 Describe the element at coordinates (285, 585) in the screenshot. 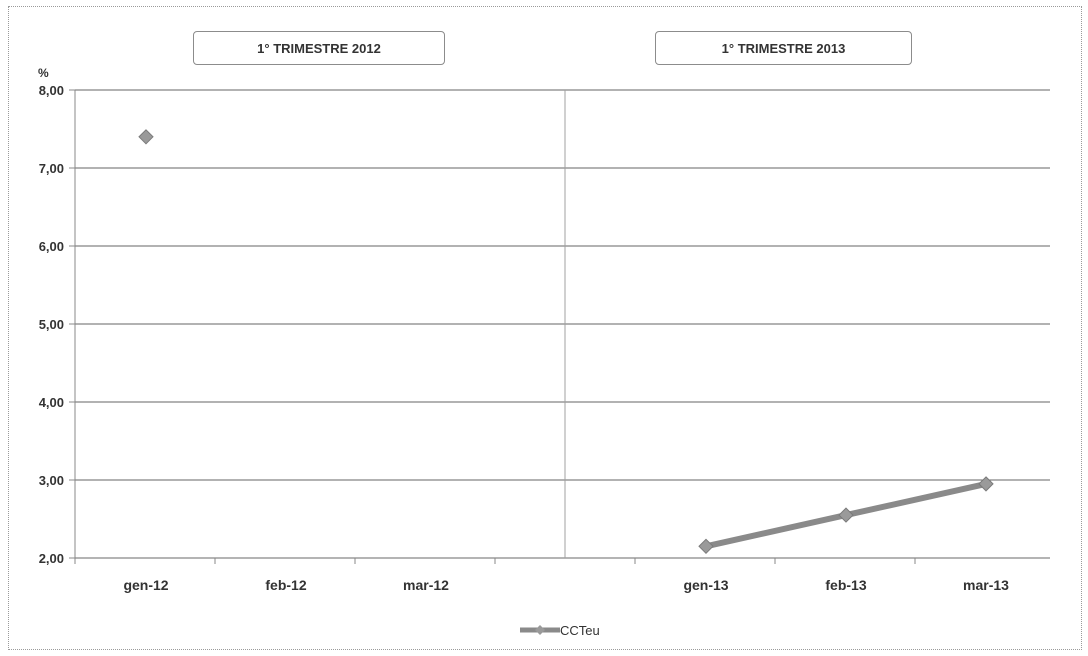

I see `x-tick-label: feb-12` at that location.